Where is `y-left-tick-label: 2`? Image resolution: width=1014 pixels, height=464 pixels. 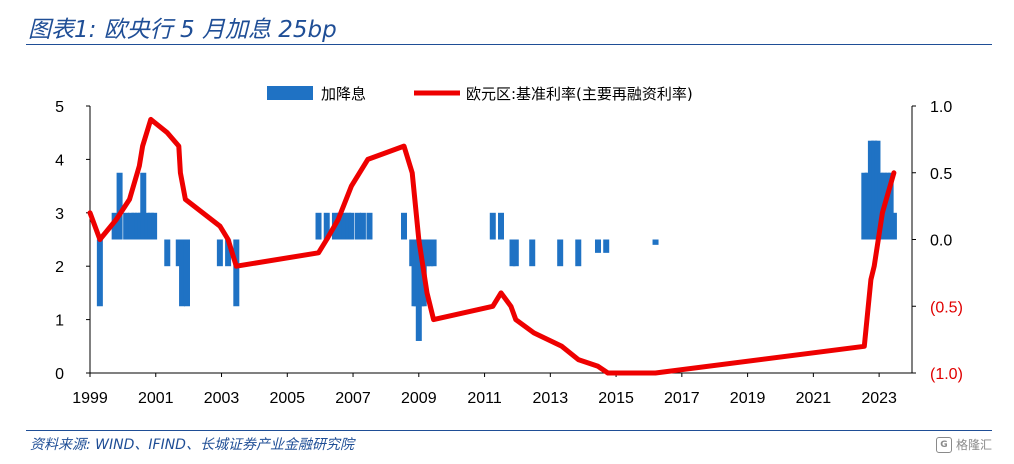
y-left-tick-label: 2 is located at coordinates (59, 267).